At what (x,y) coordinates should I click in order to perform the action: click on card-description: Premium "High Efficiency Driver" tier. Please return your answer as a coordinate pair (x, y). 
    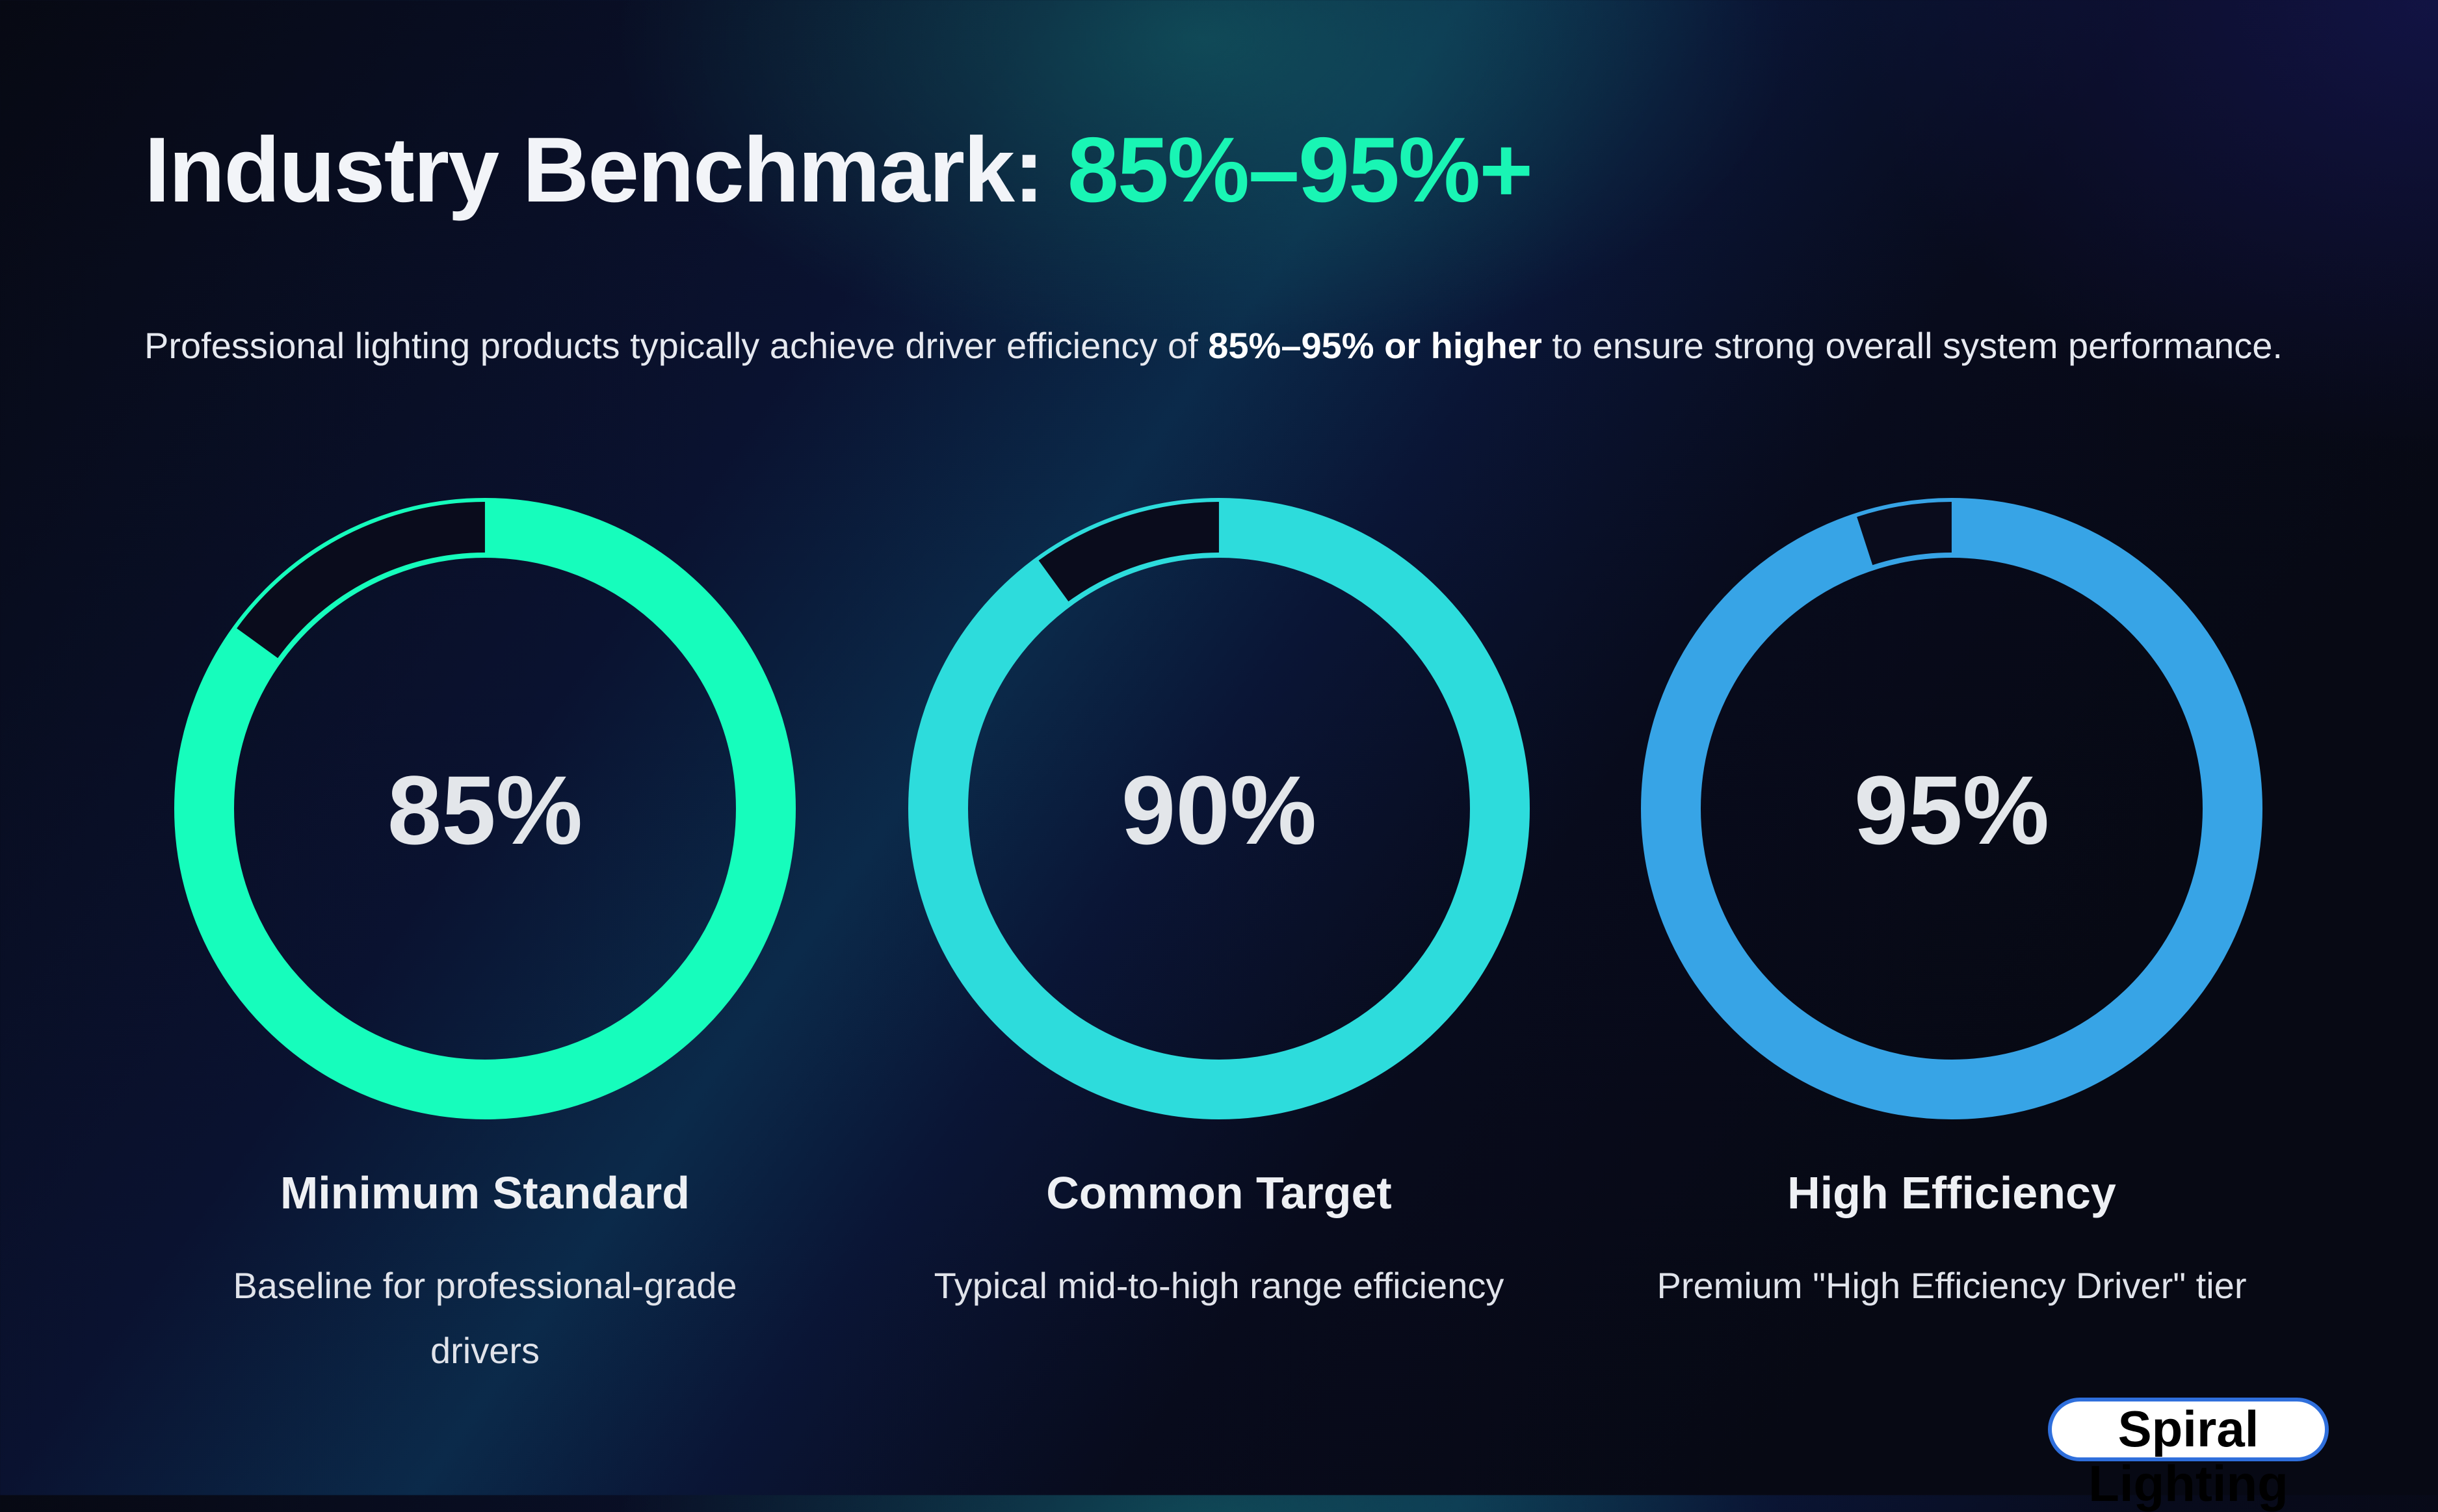
    Looking at the image, I should click on (1952, 1285).